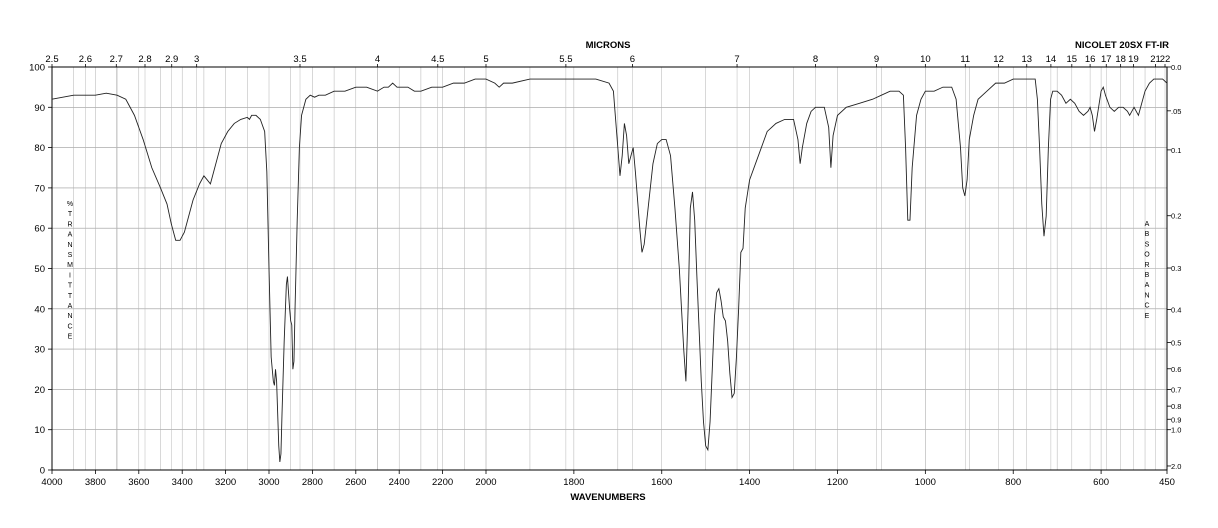  What do you see at coordinates (39, 309) in the screenshot?
I see `y-tick-label: 40` at bounding box center [39, 309].